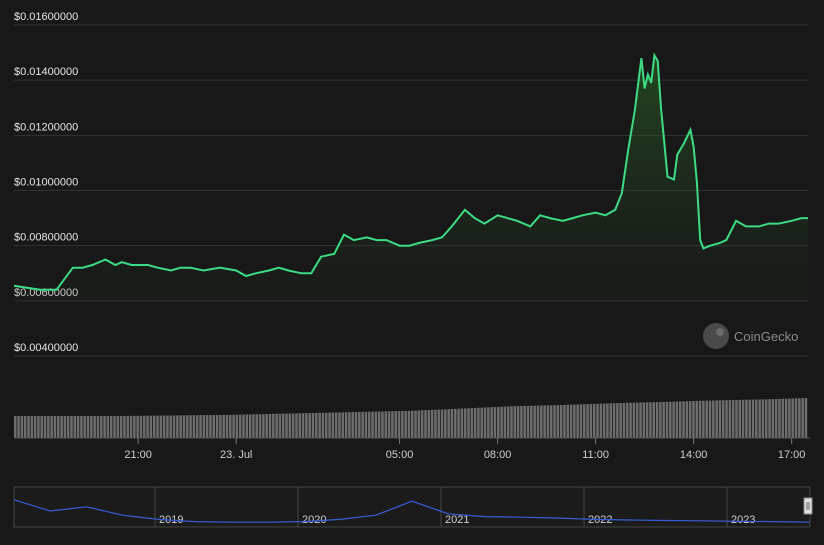 This screenshot has height=545, width=824. Describe the element at coordinates (808, 506) in the screenshot. I see `navigator-handle` at that location.